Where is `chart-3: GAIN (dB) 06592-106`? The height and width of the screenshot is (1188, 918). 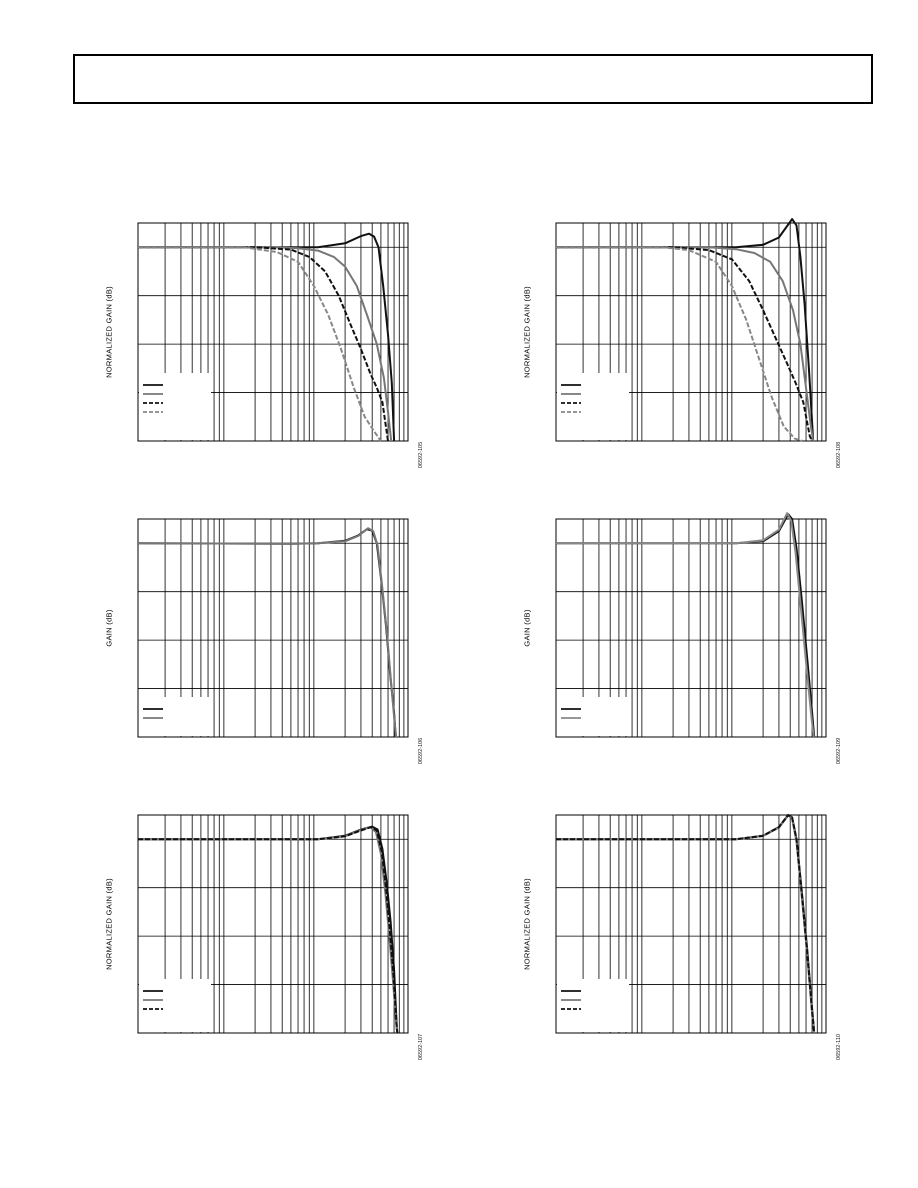 chart-3: GAIN (dB) 06592-106 is located at coordinates (310, 661).